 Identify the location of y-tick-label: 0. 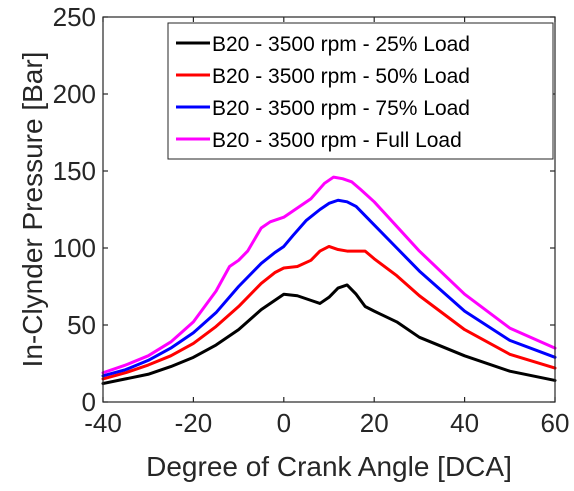
(89, 402).